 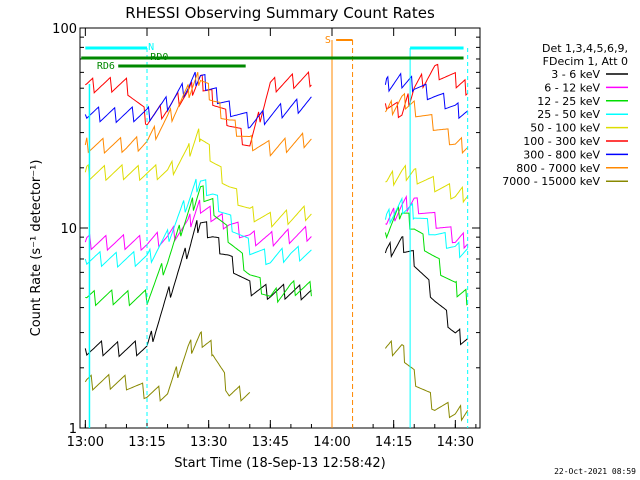 I want to click on legend-header-line-1: Det 1,3,4,5,6,9,, so click(x=585, y=48).